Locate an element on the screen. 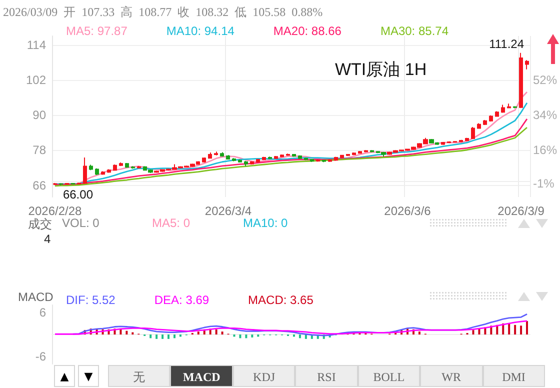 The image size is (560, 388). text: MACD is located at coordinates (201, 376).